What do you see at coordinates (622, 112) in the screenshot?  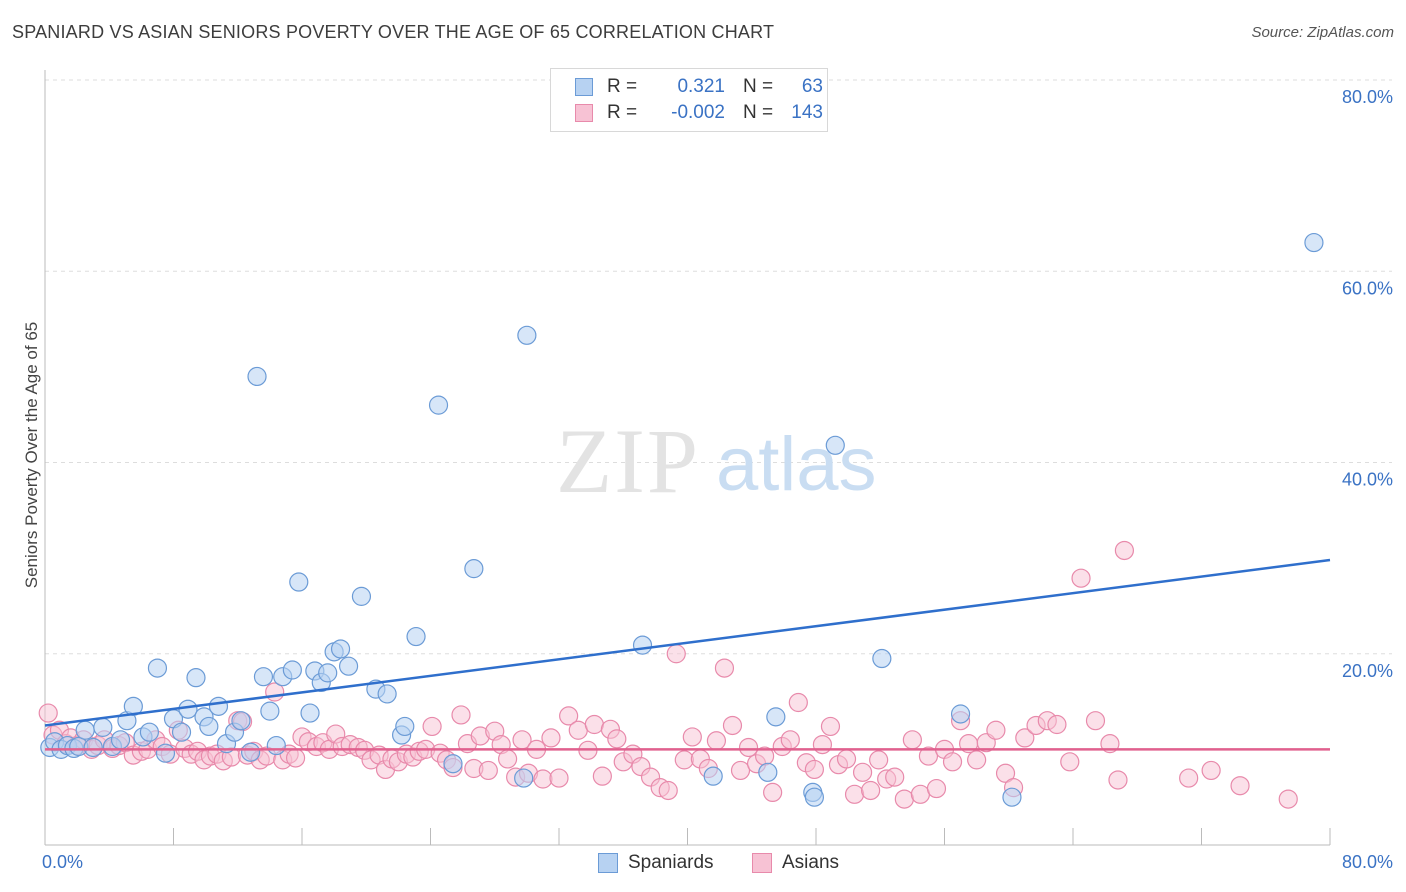 I see `r-label: R =` at bounding box center [622, 112].